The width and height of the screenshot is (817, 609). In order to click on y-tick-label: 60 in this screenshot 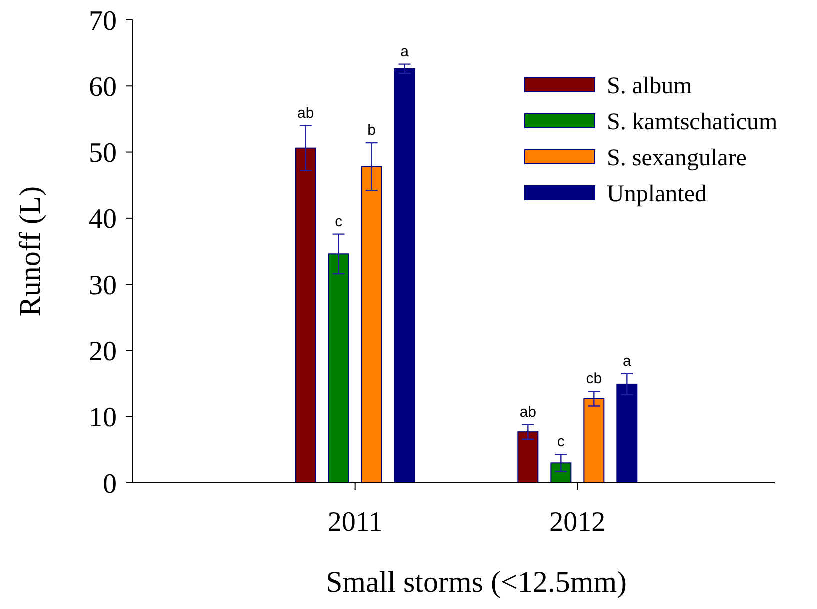, I will do `click(103, 87)`.